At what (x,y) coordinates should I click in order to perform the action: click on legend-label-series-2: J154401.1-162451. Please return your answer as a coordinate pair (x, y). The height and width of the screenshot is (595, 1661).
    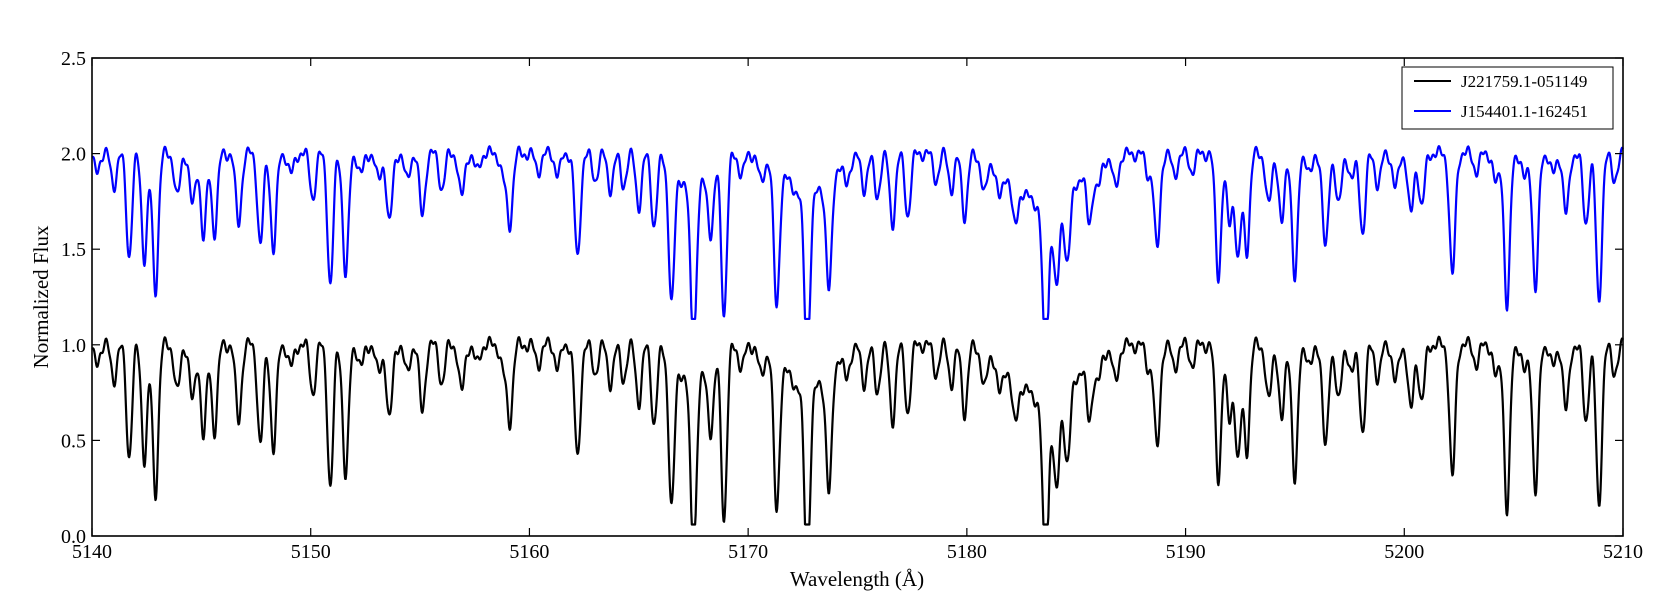
    Looking at the image, I should click on (1524, 111).